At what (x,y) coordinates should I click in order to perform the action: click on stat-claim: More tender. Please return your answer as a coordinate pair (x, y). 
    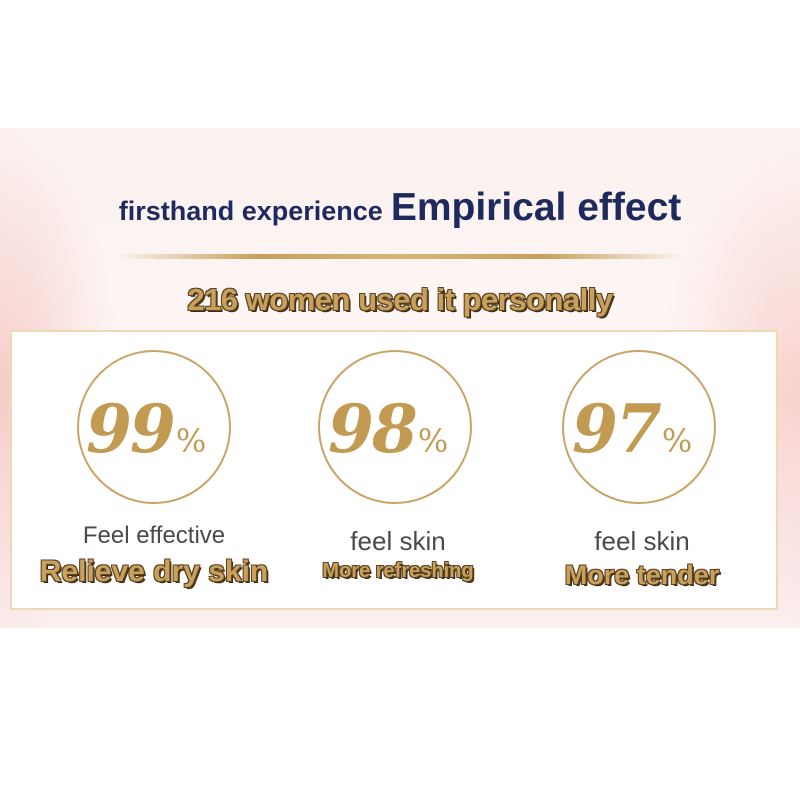
    Looking at the image, I should click on (642, 575).